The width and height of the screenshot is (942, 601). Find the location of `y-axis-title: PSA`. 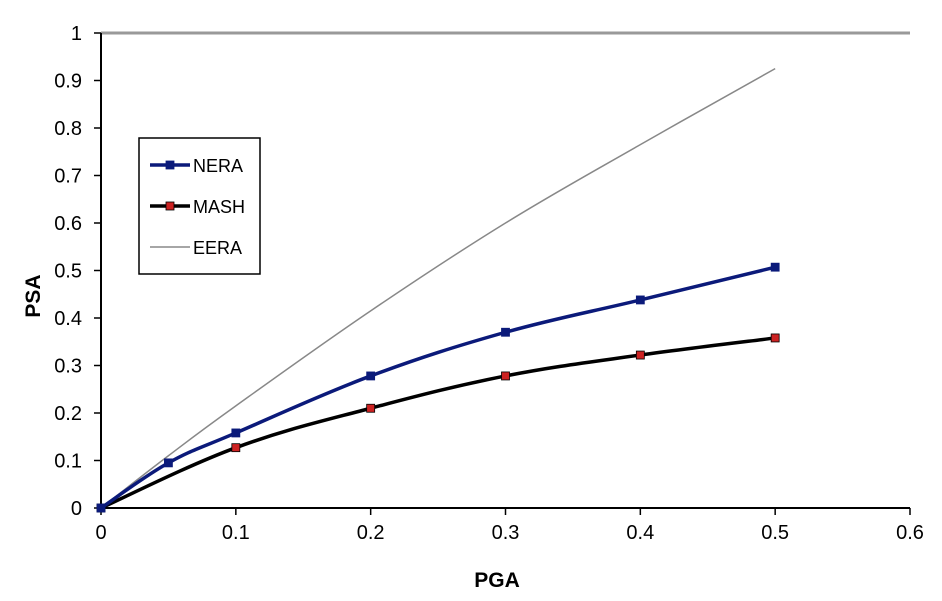

y-axis-title: PSA is located at coordinates (33, 295).